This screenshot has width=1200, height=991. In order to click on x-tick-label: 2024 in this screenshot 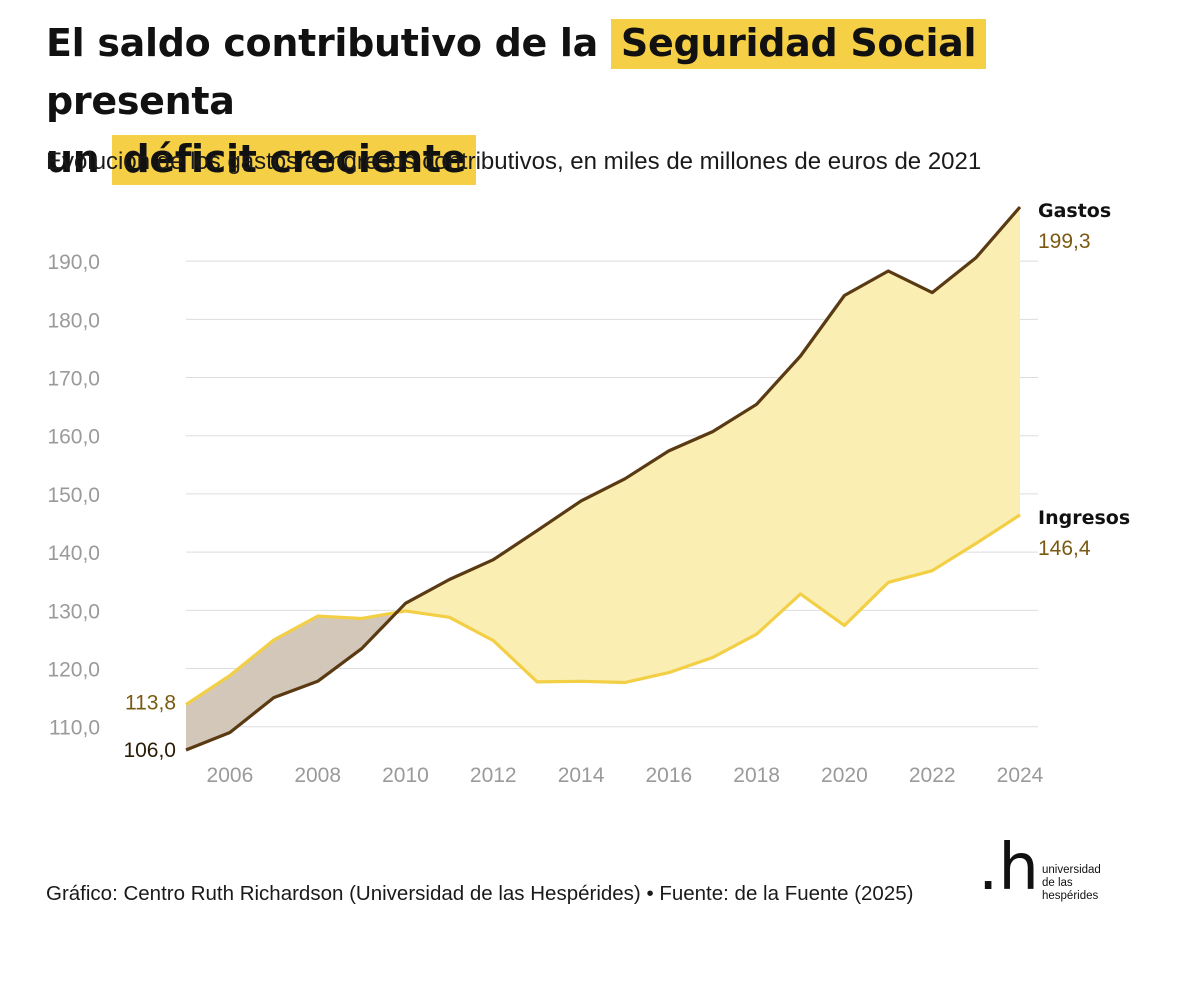, I will do `click(1020, 775)`.